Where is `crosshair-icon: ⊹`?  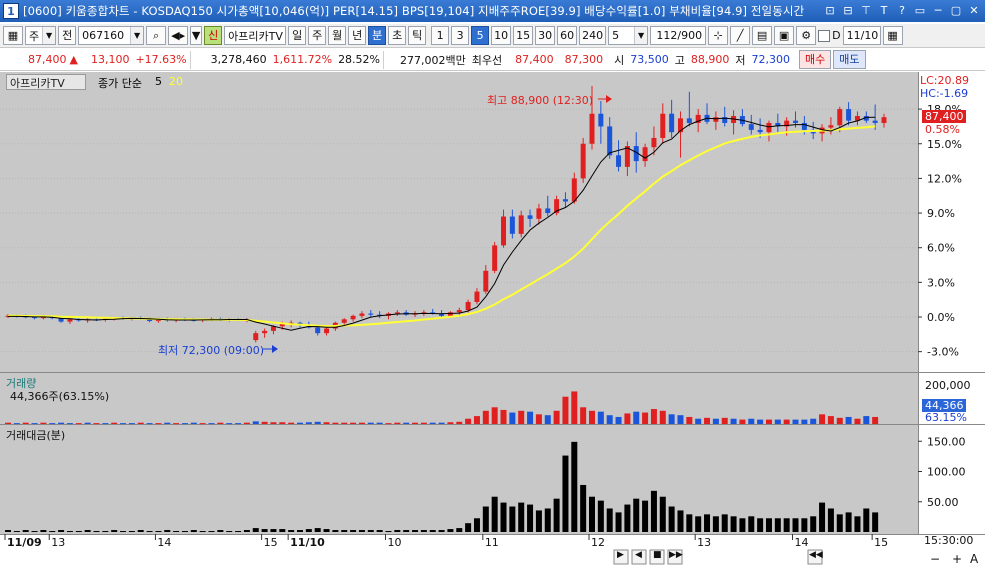 crosshair-icon: ⊹ is located at coordinates (718, 35).